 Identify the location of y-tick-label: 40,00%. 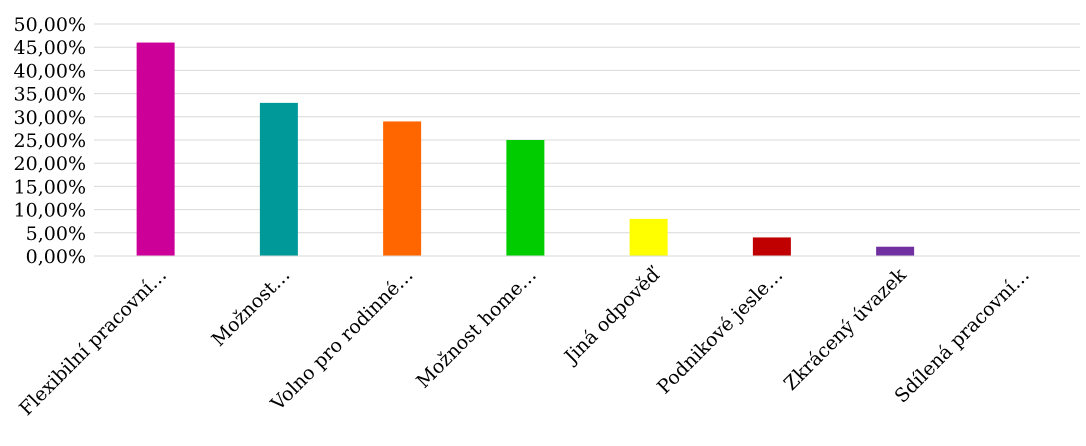
(50, 71).